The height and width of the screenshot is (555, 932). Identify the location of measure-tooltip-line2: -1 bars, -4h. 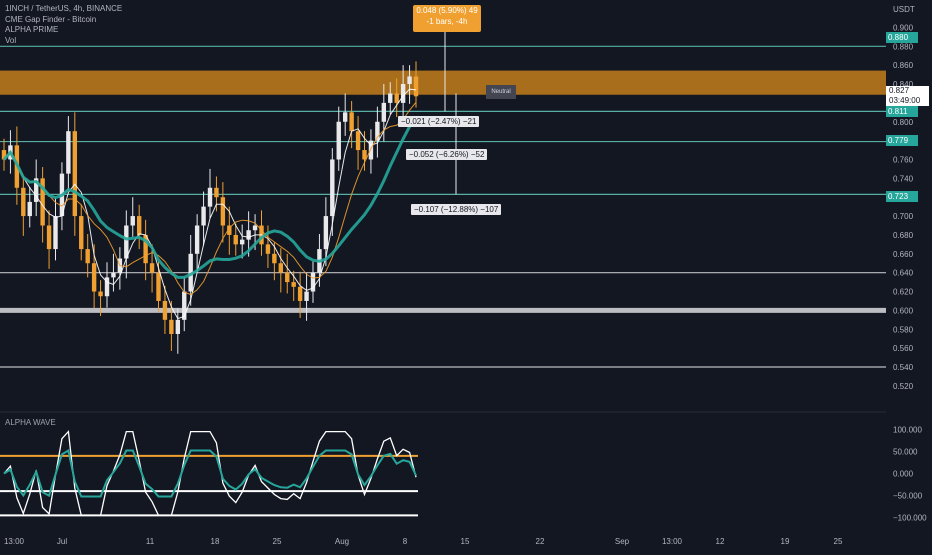
(447, 21).